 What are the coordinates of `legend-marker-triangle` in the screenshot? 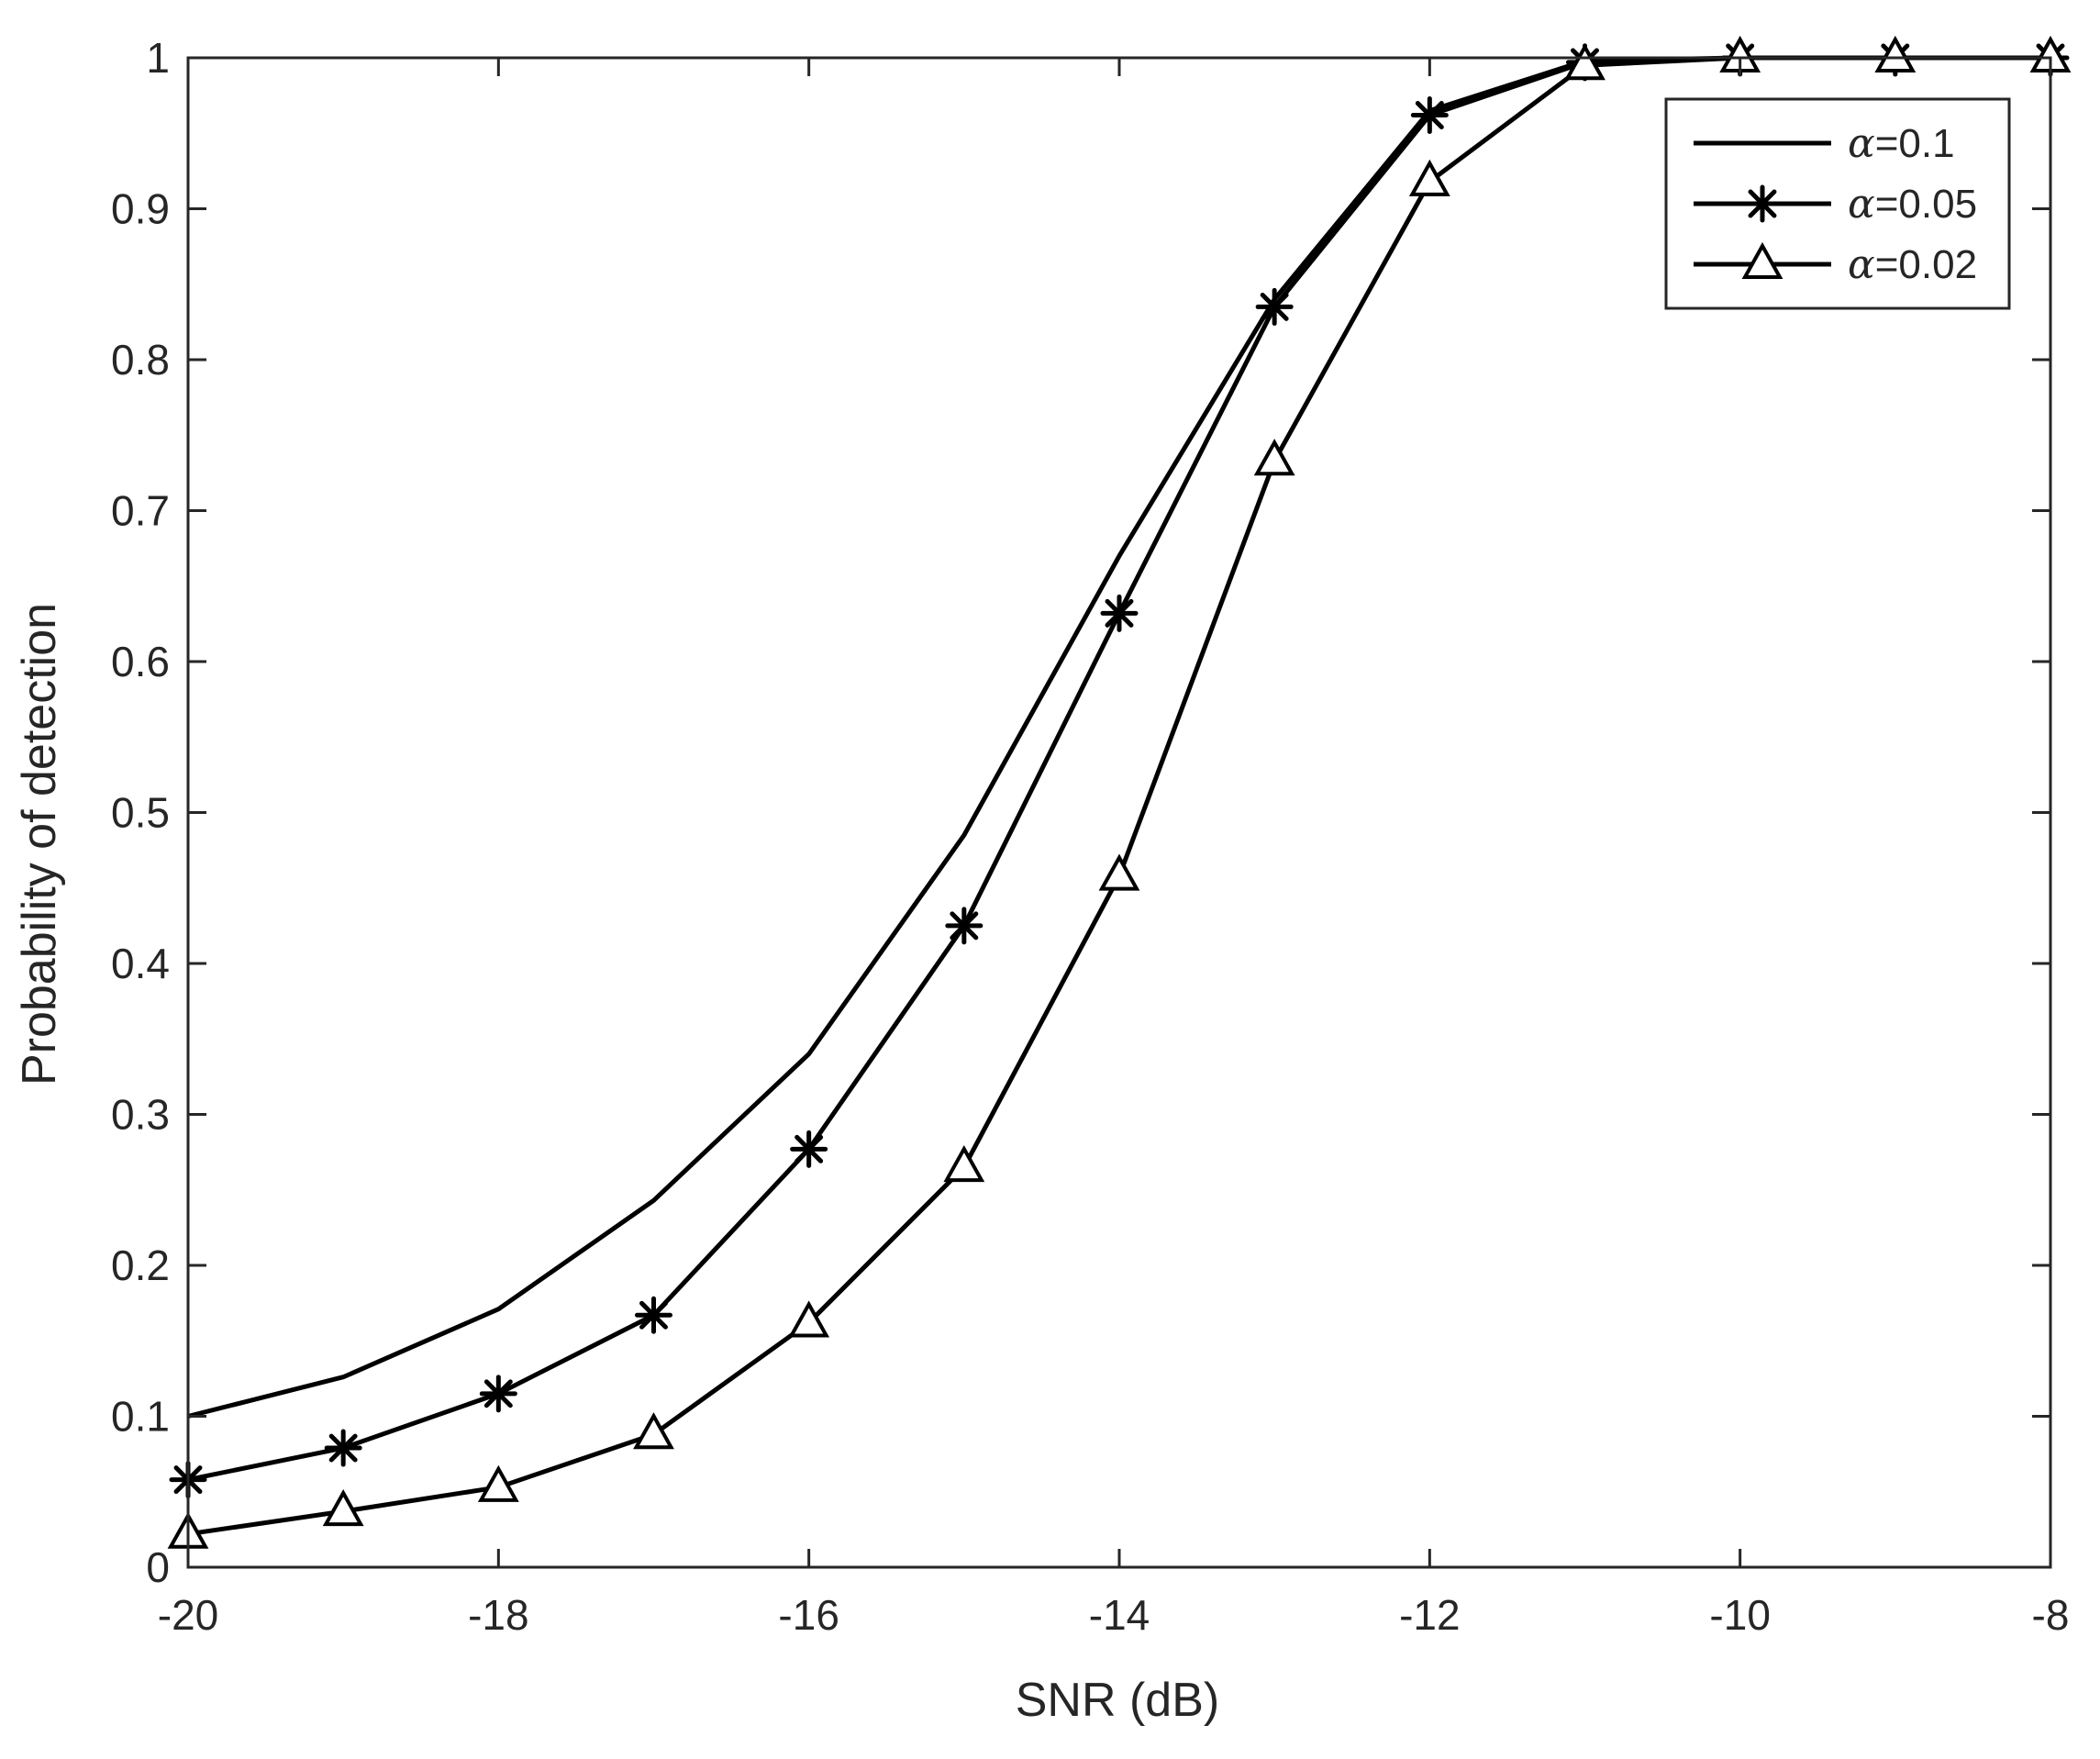 It's located at (1762, 260).